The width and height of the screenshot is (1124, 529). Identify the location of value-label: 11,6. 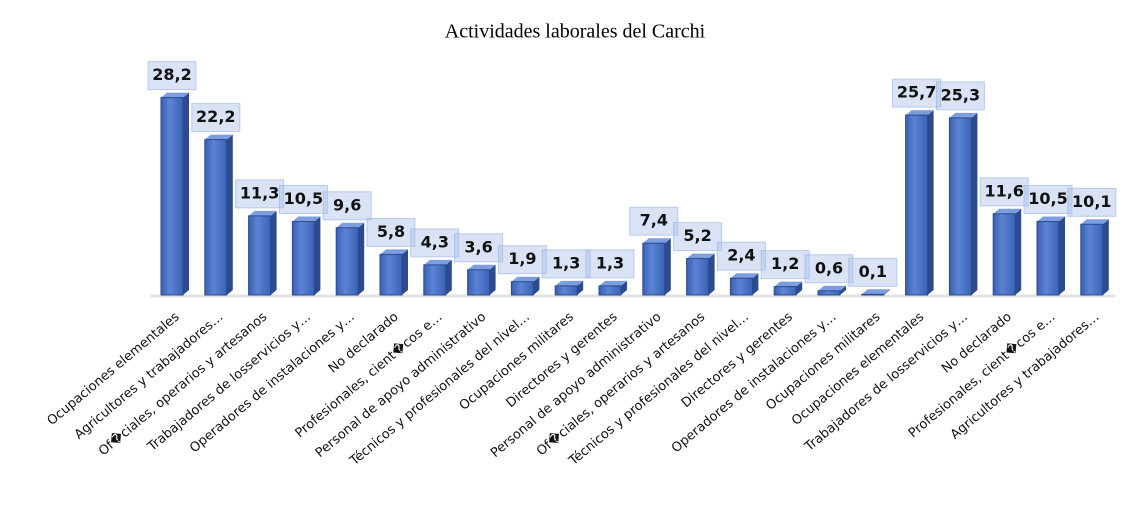
(1003, 190).